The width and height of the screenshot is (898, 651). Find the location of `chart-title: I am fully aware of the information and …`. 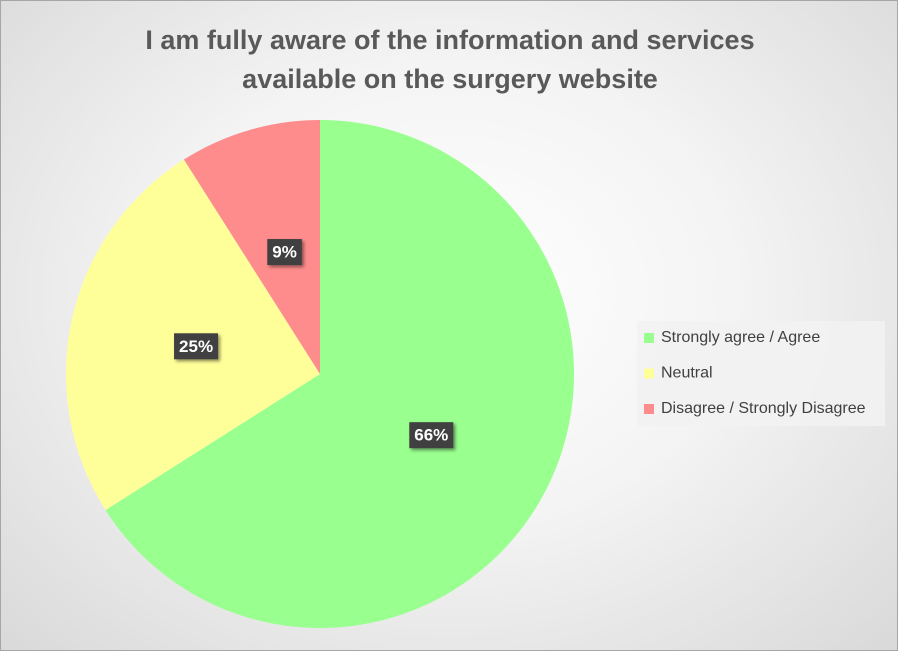

chart-title: I am fully aware of the information and … is located at coordinates (450, 59).